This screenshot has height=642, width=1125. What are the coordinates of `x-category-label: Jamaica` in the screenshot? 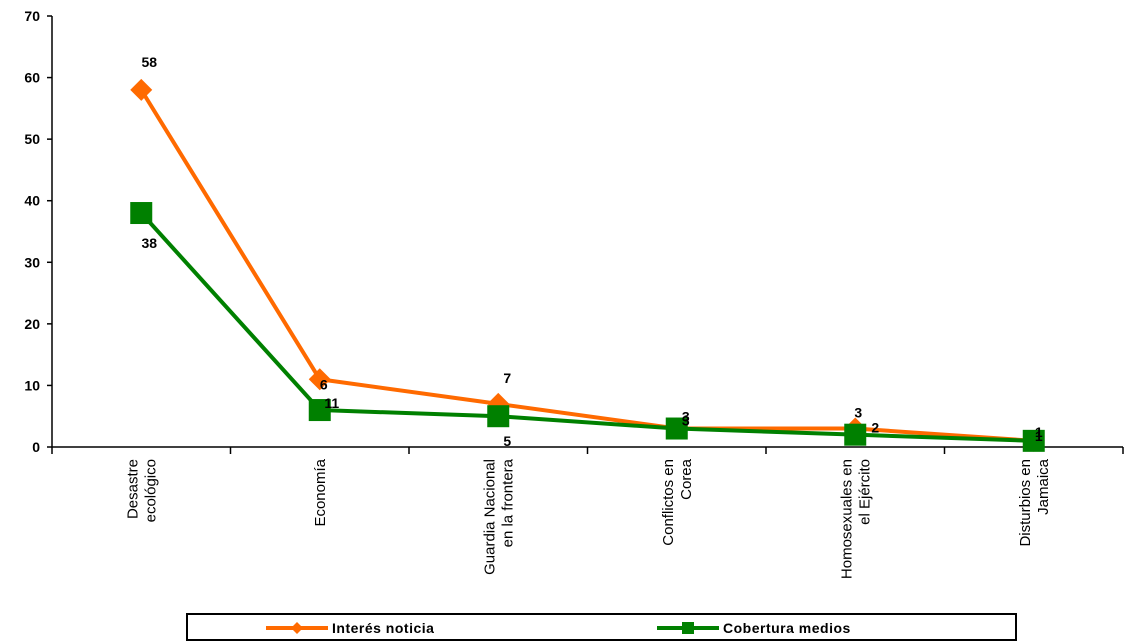 It's located at (1043, 486).